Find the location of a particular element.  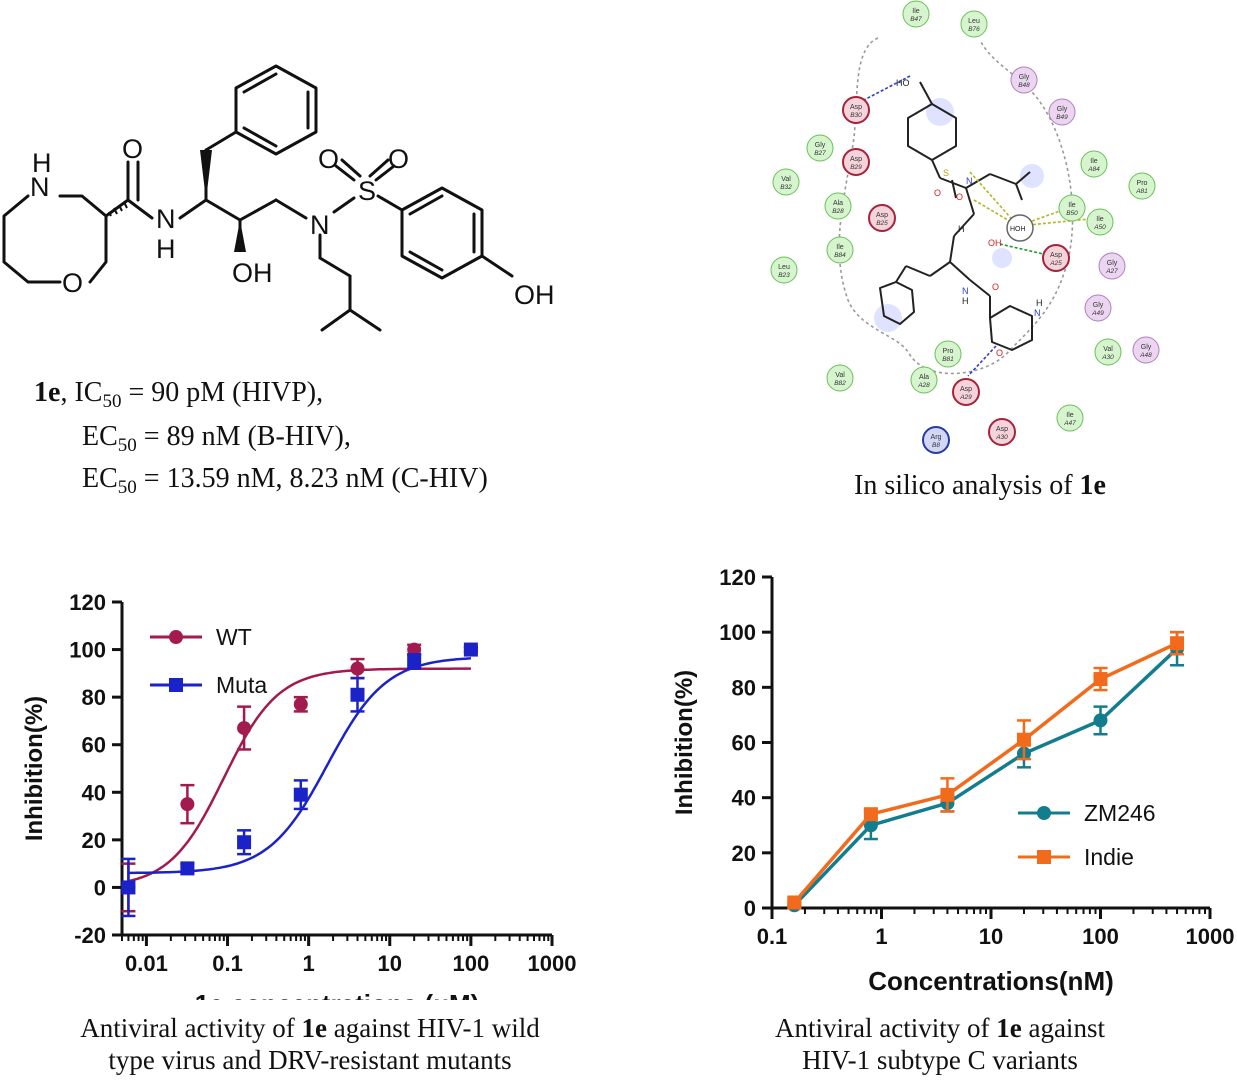

residue-id: B29 is located at coordinates (856, 167).